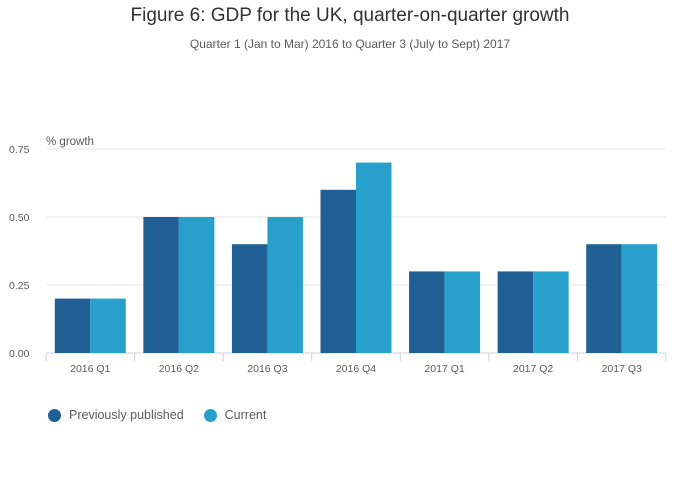 This screenshot has height=502, width=700. I want to click on legend-label: Previously published, so click(126, 415).